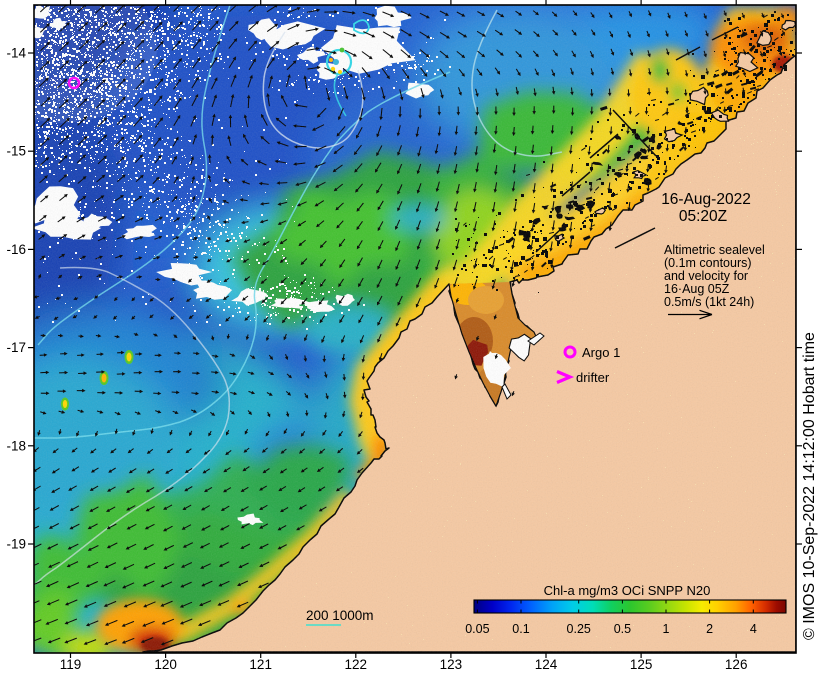 This screenshot has width=820, height=680. Describe the element at coordinates (520, 629) in the screenshot. I see `svg-text: 0.1` at that location.